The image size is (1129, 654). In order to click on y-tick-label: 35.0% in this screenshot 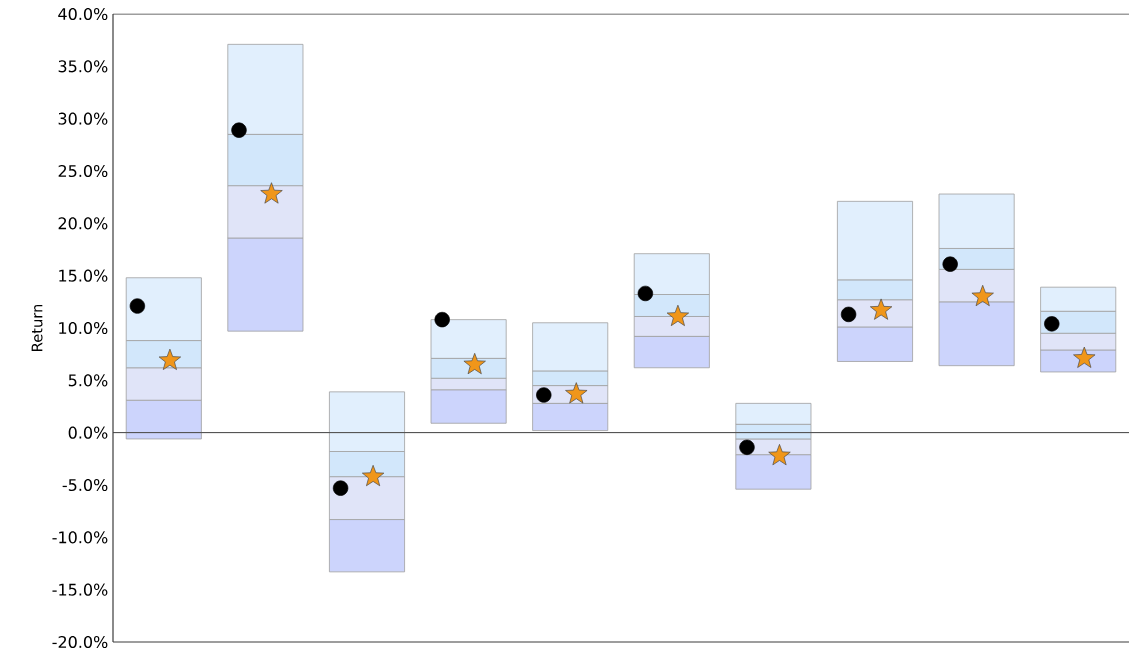, I will do `click(83, 66)`.